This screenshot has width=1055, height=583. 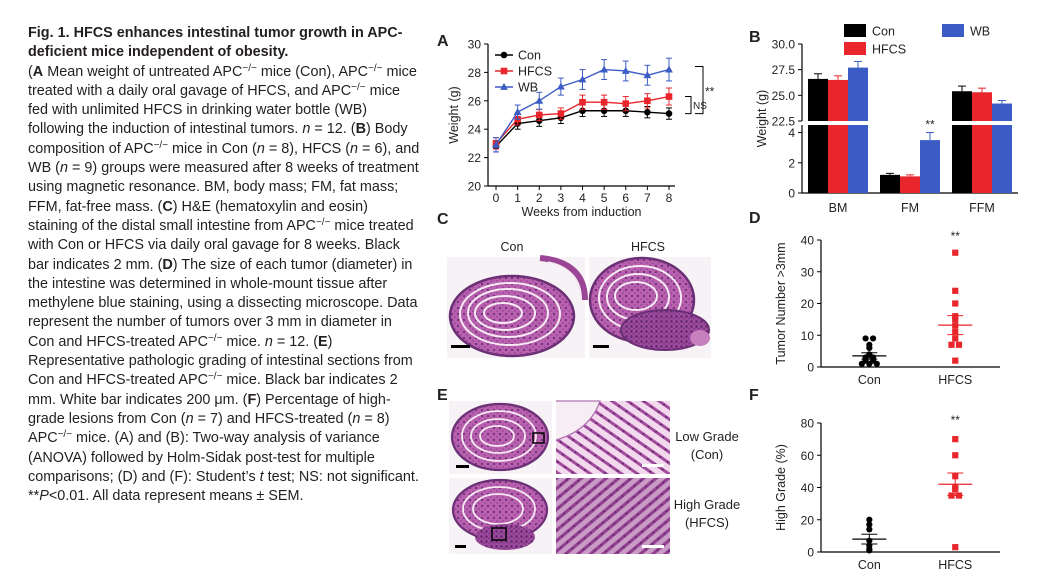 What do you see at coordinates (982, 106) in the screenshot?
I see `bar-hfcs-ffm` at bounding box center [982, 106].